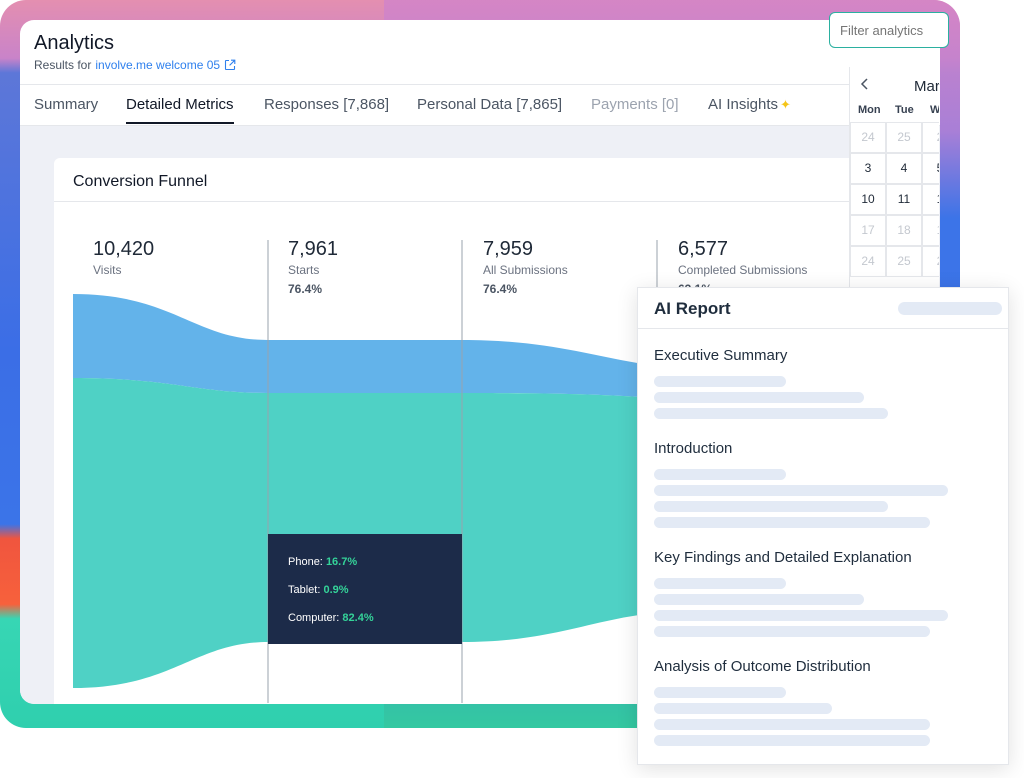 The height and width of the screenshot is (778, 1024). Describe the element at coordinates (508, 249) in the screenshot. I see `metric-value: 7,959` at that location.